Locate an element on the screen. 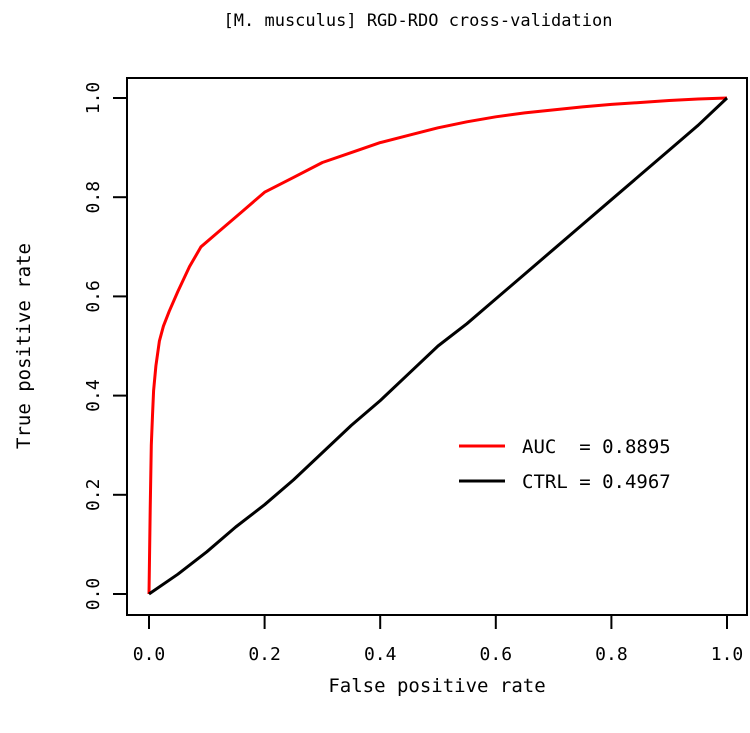  y-tick-label: 0.4 is located at coordinates (93, 395).